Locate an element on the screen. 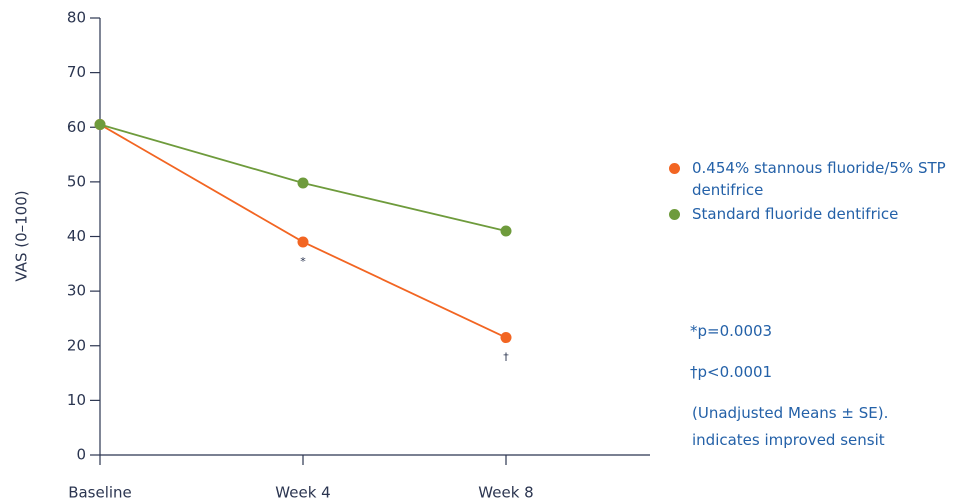 The width and height of the screenshot is (973, 503). y-tick-label: 40 is located at coordinates (76, 236).